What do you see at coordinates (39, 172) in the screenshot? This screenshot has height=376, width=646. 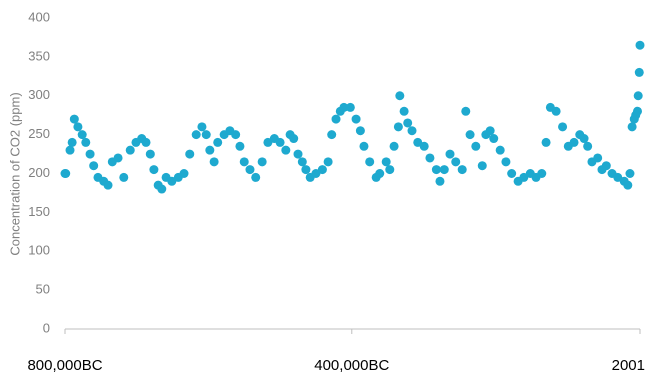 I see `y-tick-label: 200` at bounding box center [39, 172].